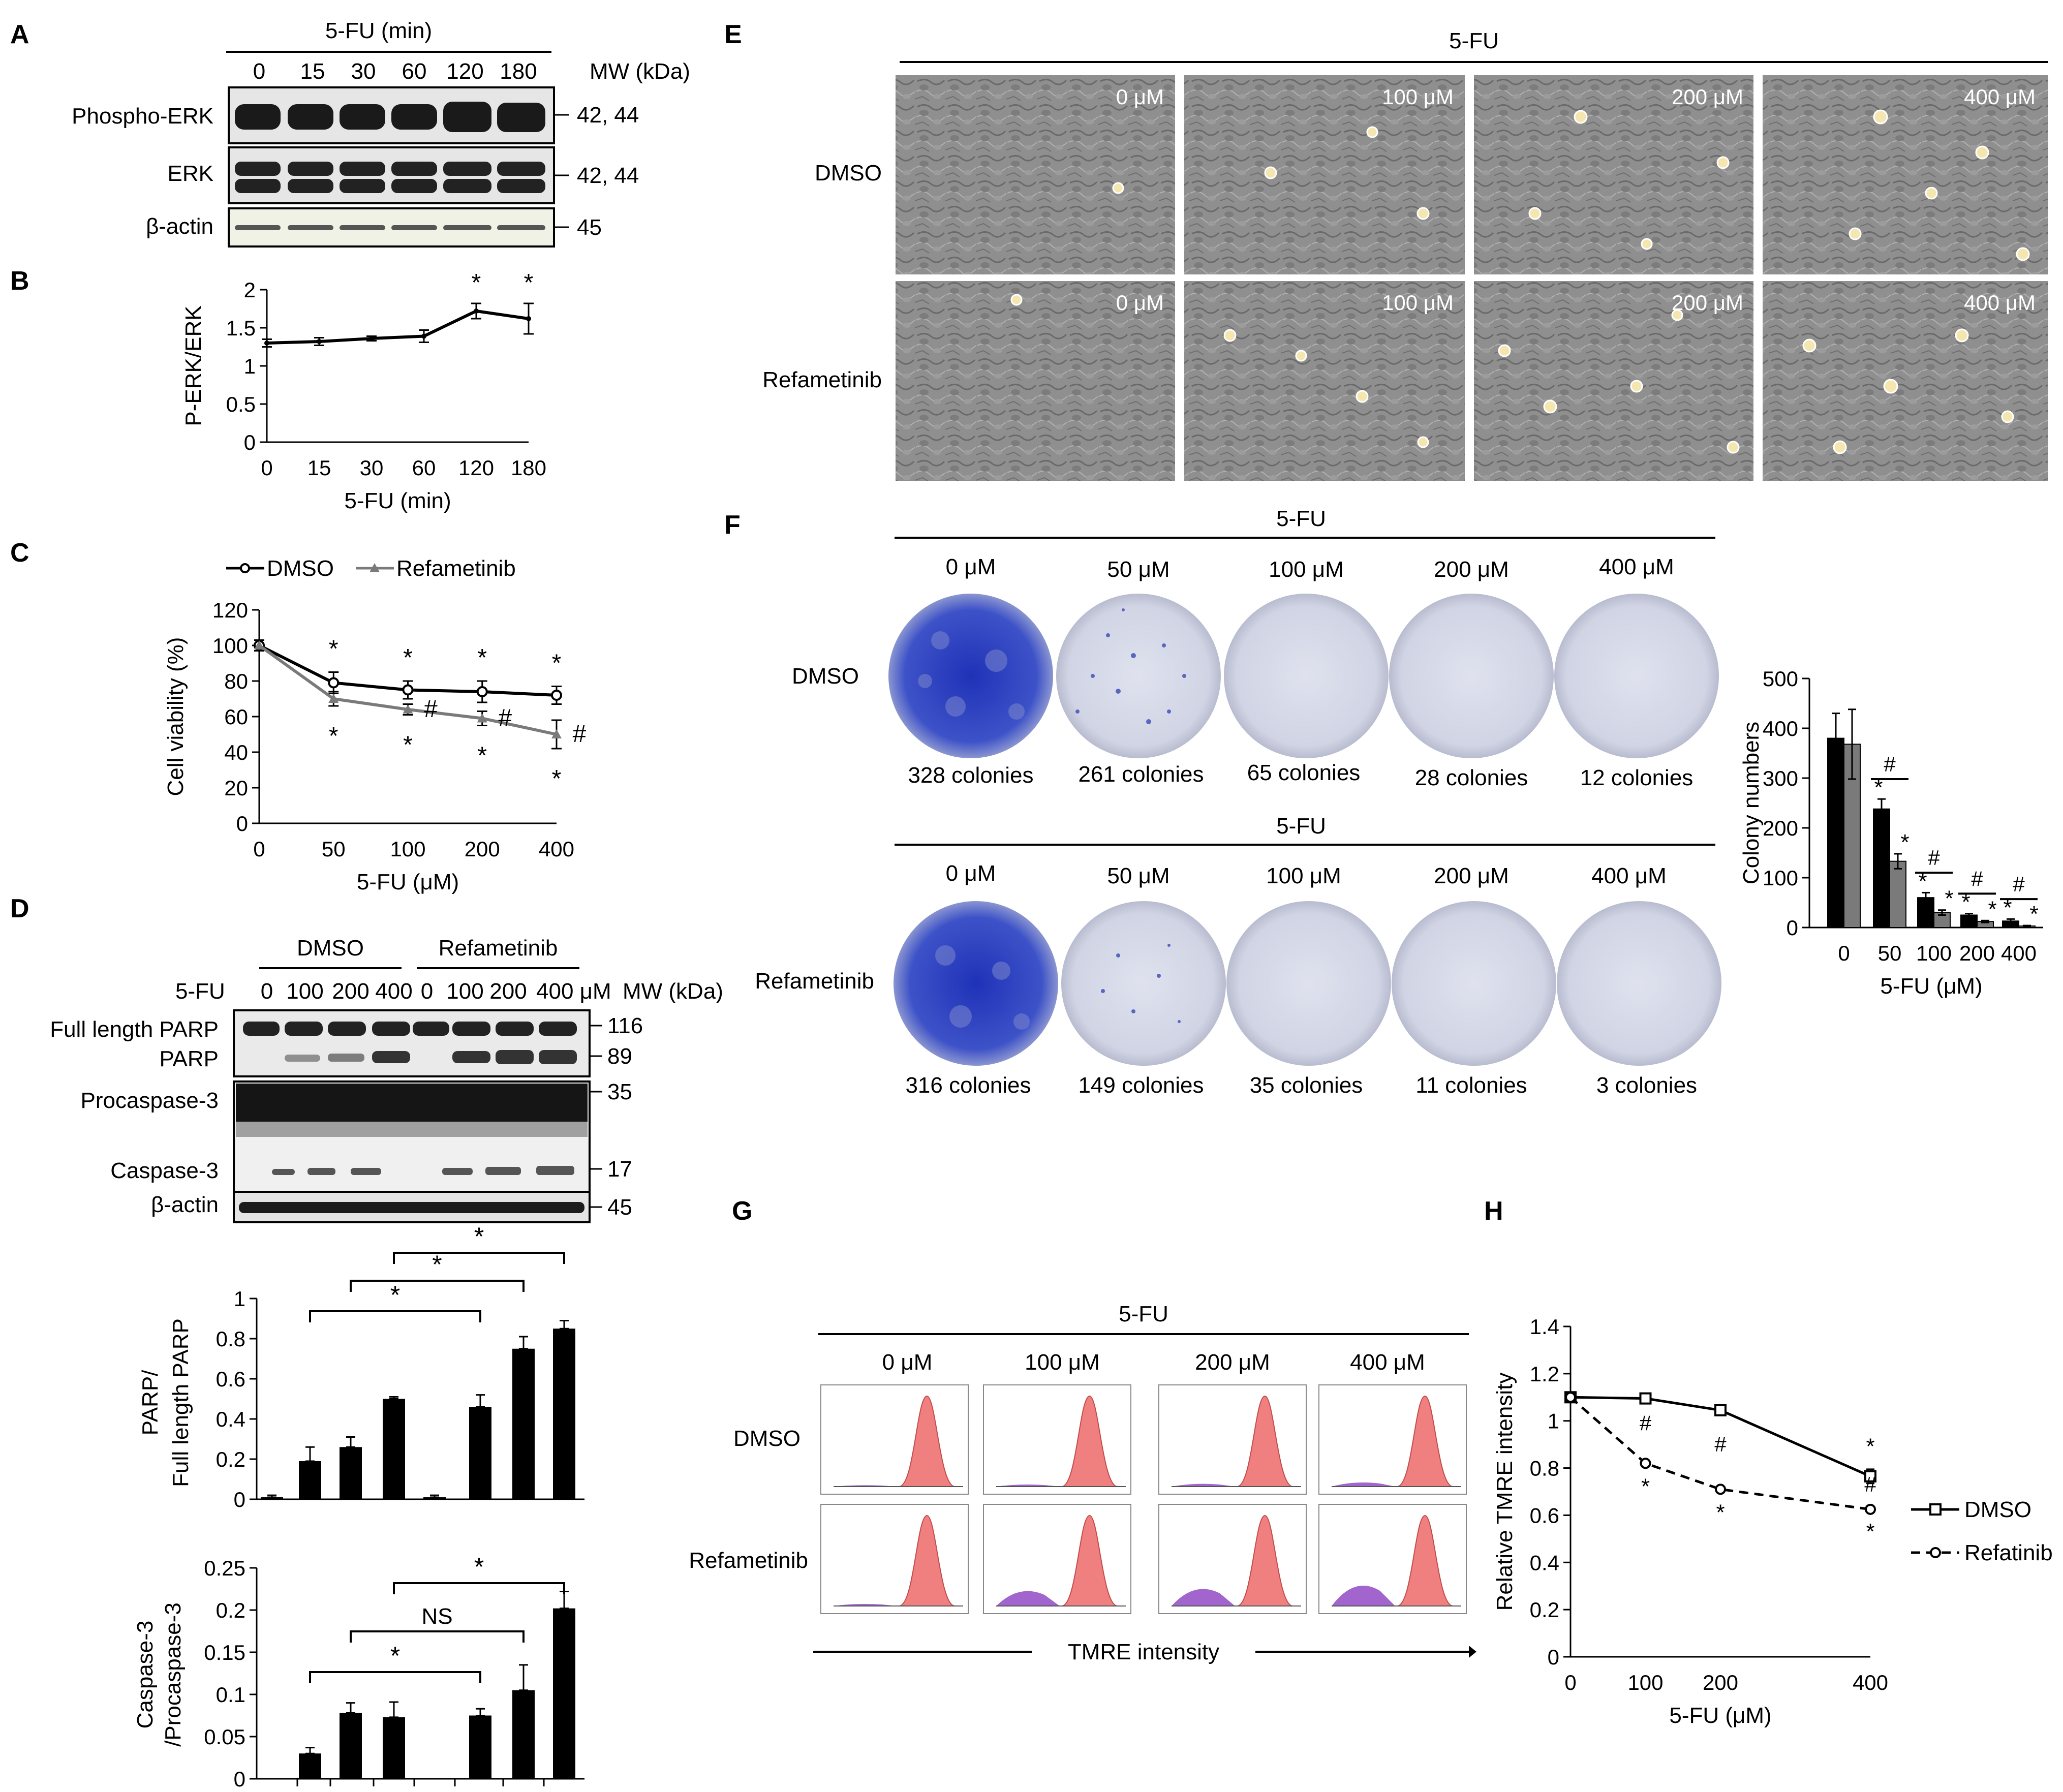 The width and height of the screenshot is (2063, 1792). Describe the element at coordinates (1751, 803) in the screenshot. I see `f-ylabel: Colony numbers` at that location.